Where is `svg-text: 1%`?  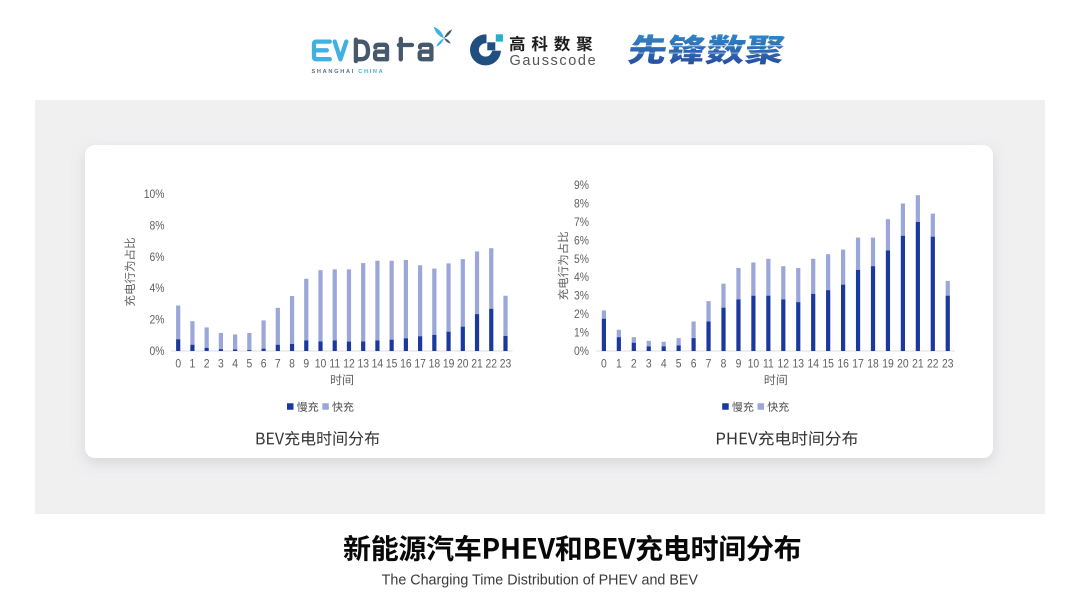
svg-text: 1% is located at coordinates (581, 333).